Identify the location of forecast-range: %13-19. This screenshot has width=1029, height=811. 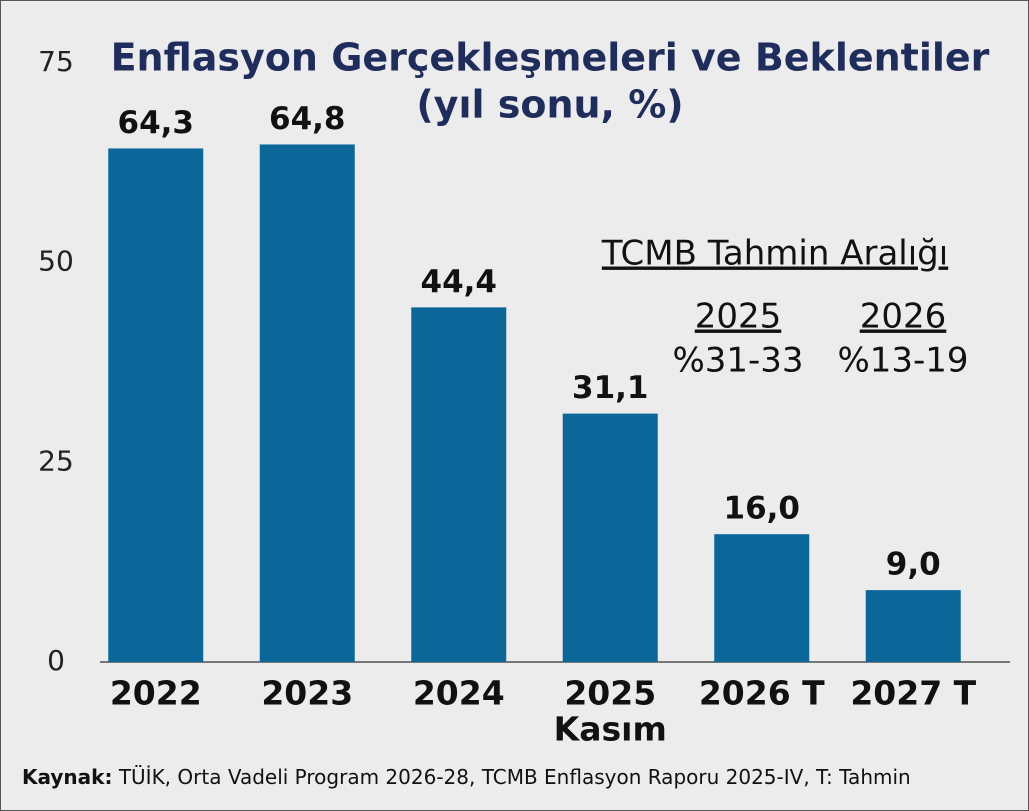
(902, 361).